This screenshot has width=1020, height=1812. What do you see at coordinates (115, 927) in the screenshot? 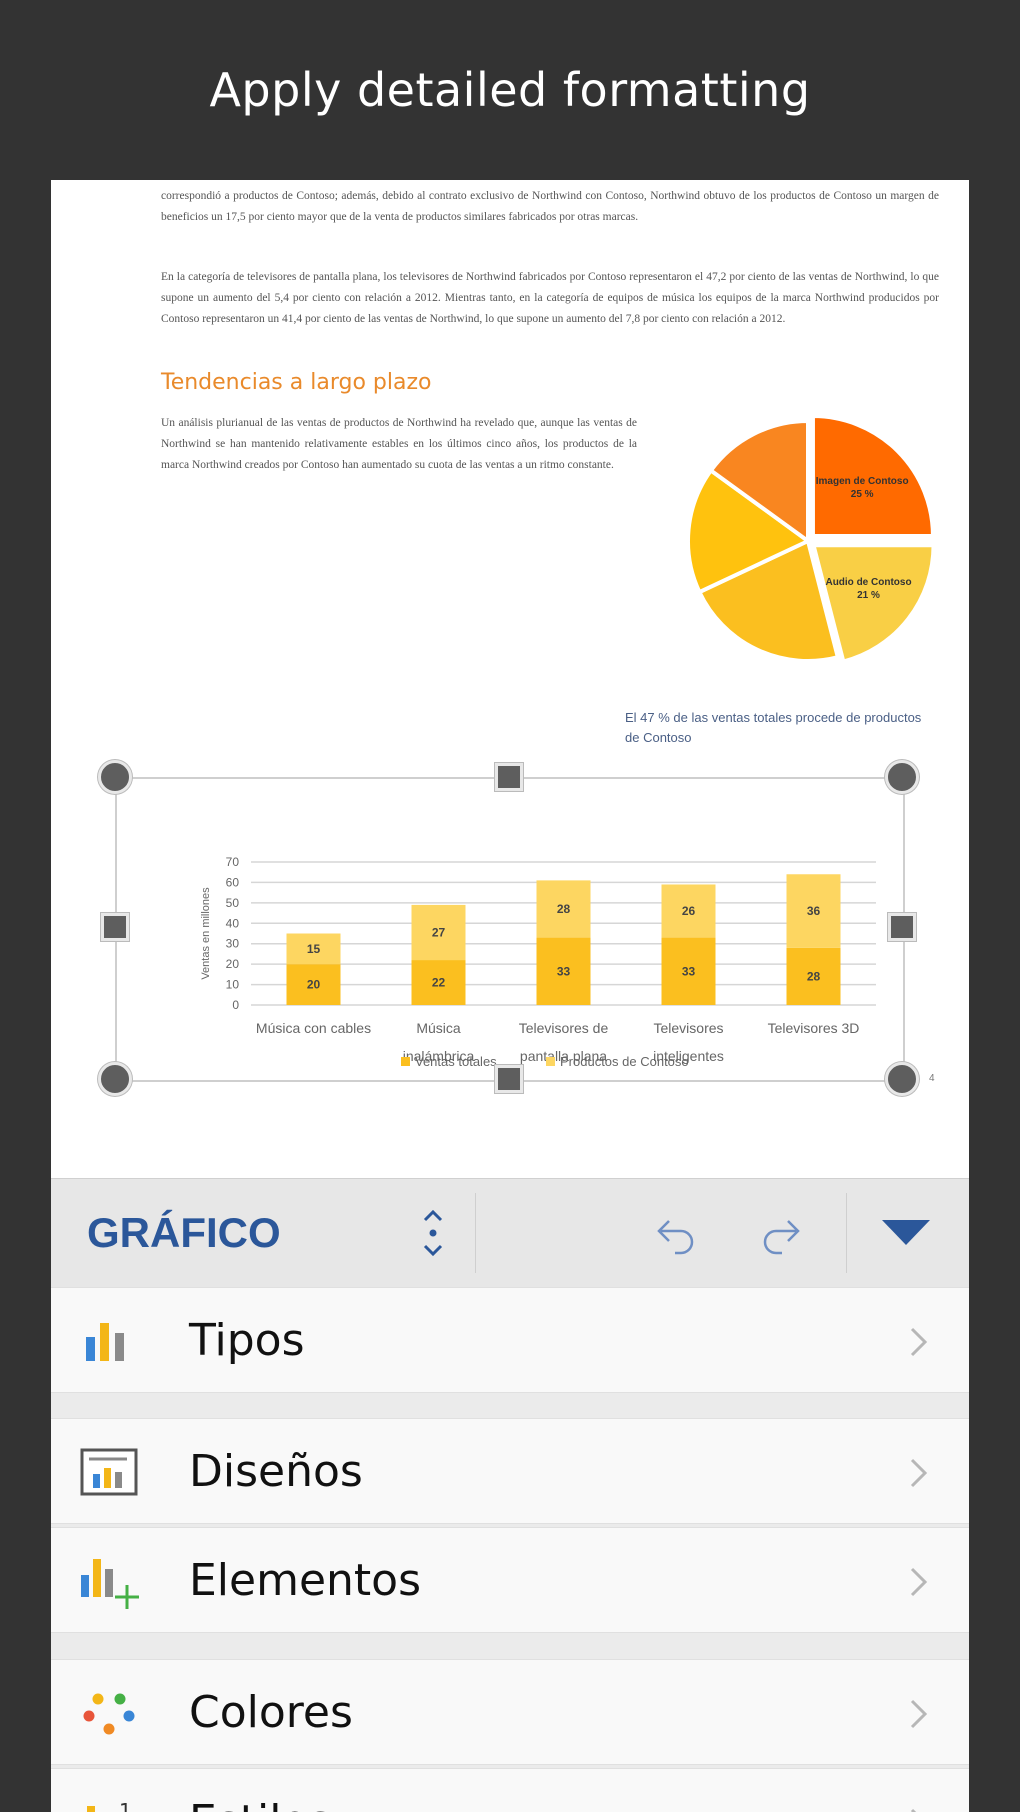
I see `resize-handle-left` at bounding box center [115, 927].